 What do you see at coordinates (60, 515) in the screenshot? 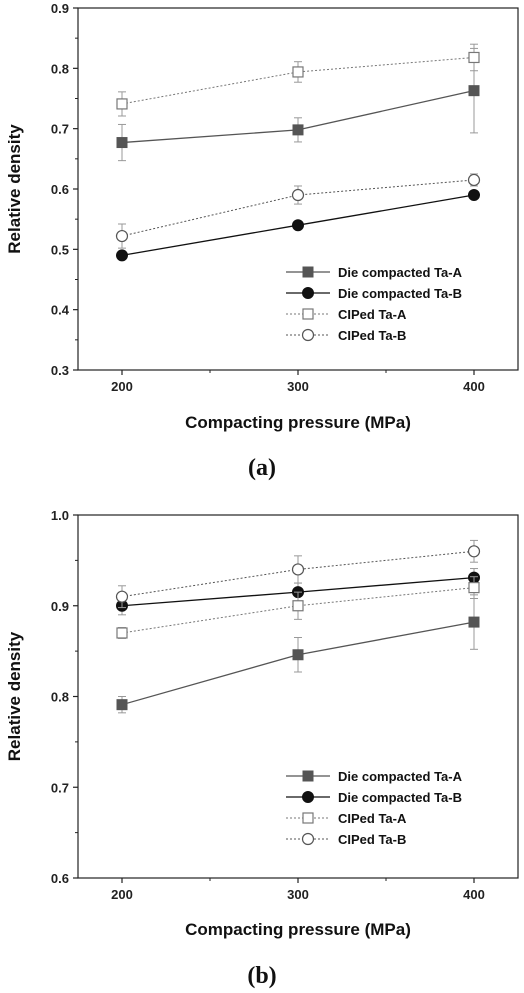
I see `y-tick-label: 1.0` at bounding box center [60, 515].